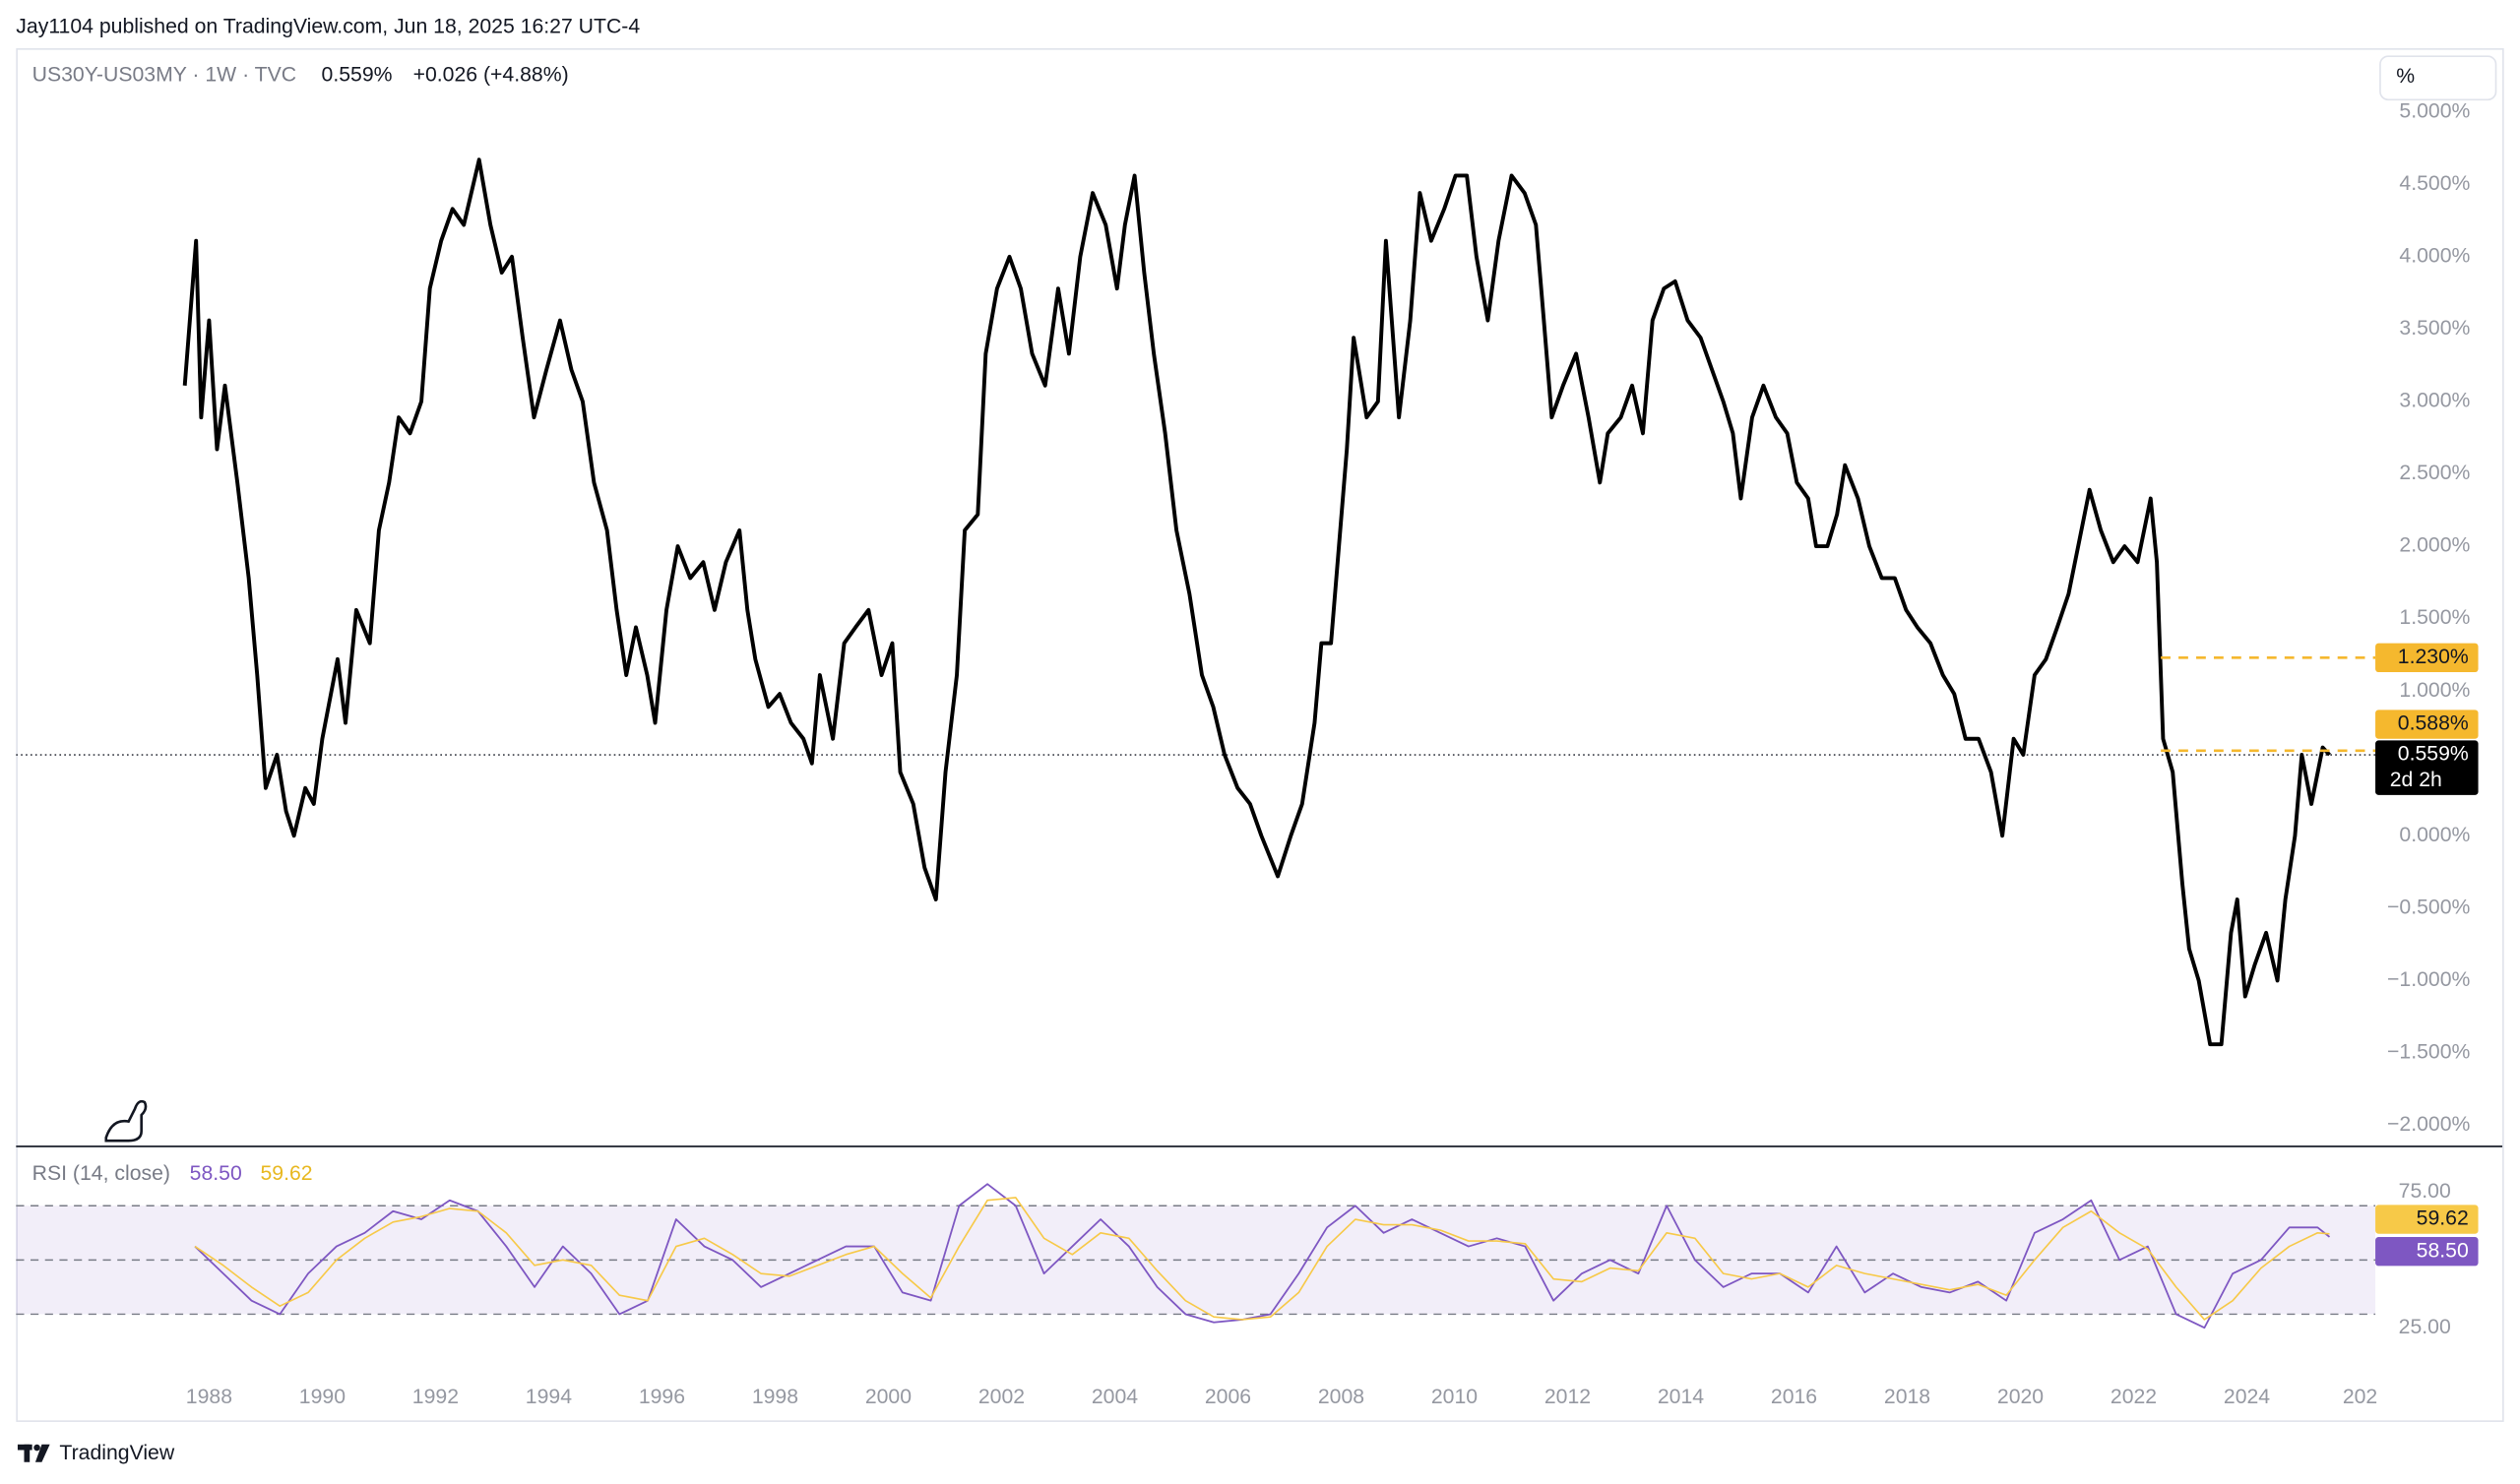 The image size is (2520, 1484). I want to click on rsi-y-tick-label: 25.00, so click(2425, 1327).